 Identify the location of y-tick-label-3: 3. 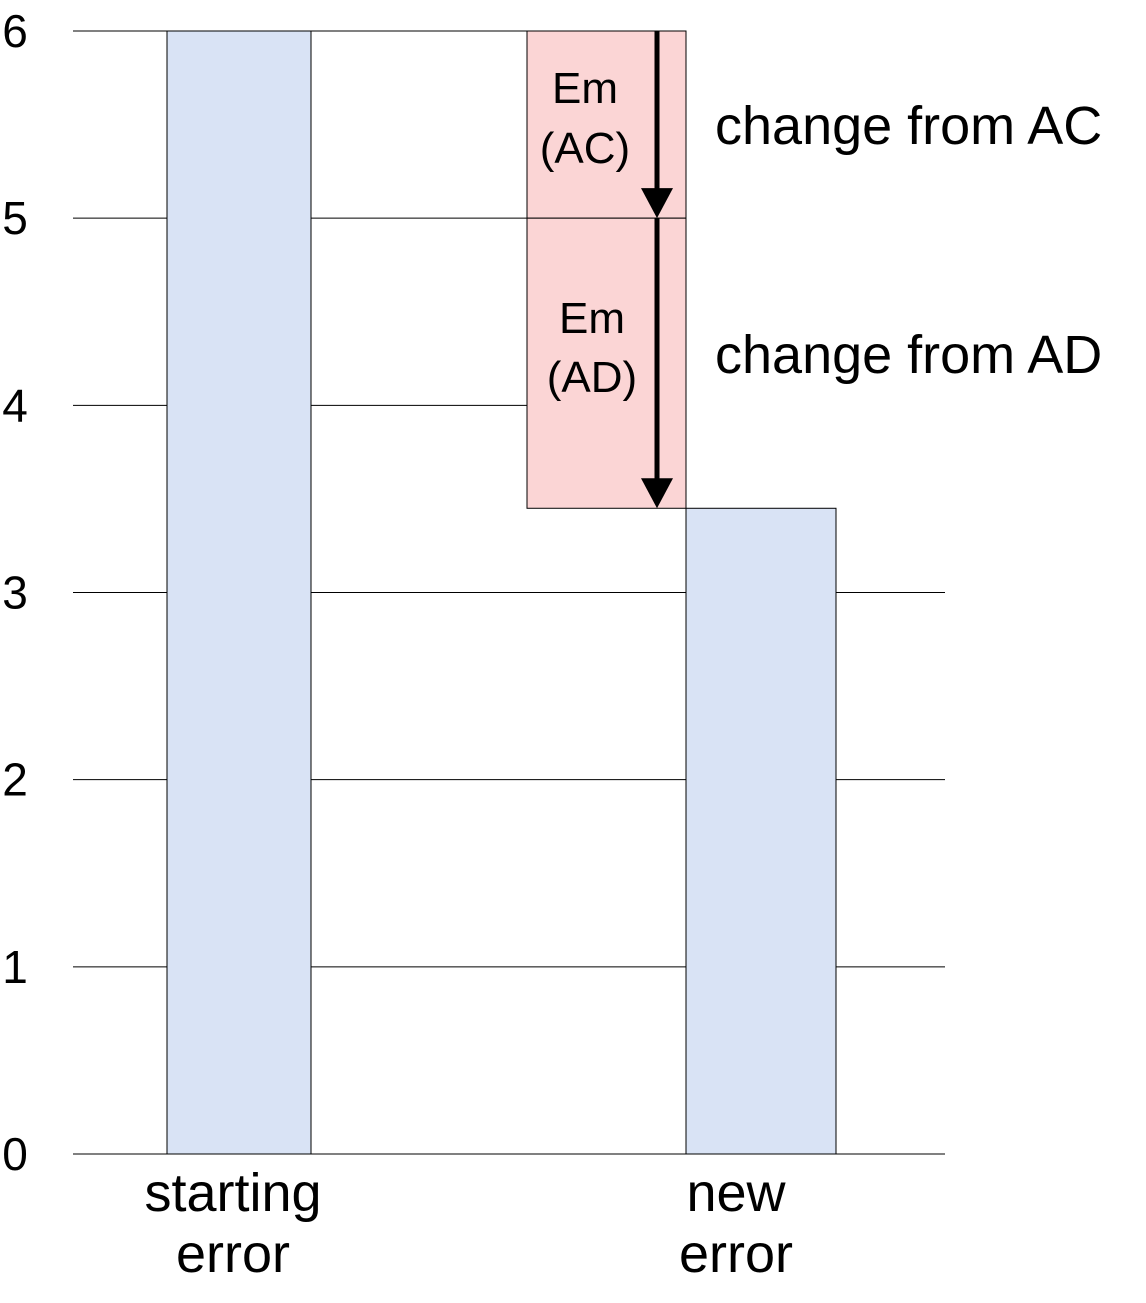
(15, 593).